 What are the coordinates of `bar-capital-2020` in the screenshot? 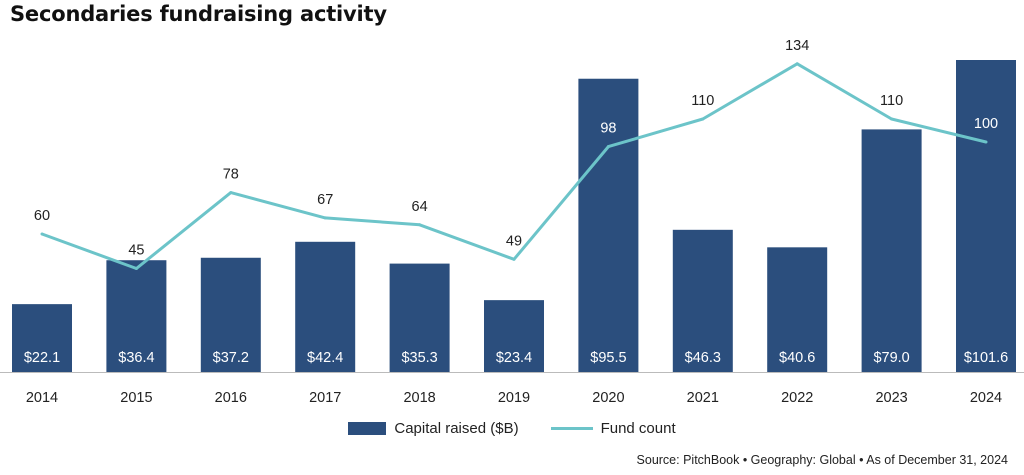 It's located at (608, 225).